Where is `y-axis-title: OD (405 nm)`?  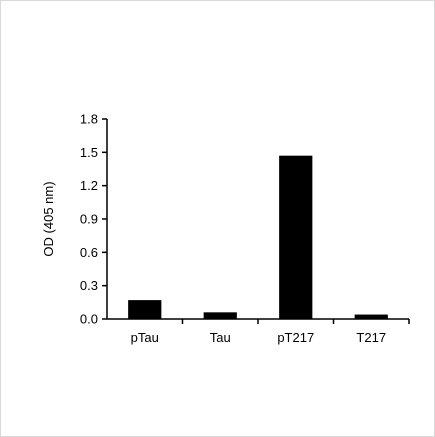
y-axis-title: OD (405 nm) is located at coordinates (48, 218).